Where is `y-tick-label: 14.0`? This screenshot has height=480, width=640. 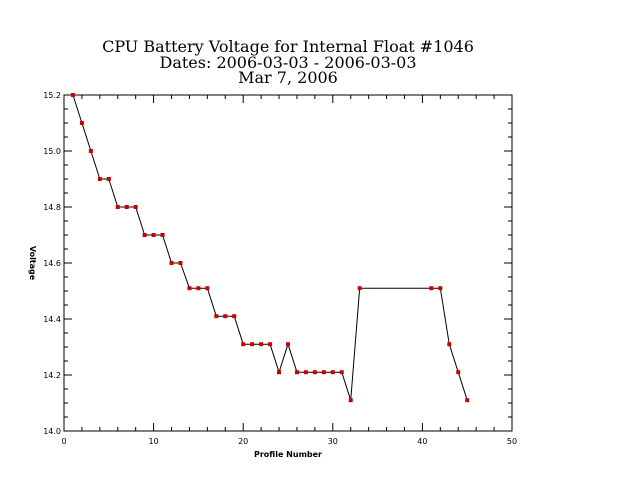
y-tick-label: 14.0 is located at coordinates (52, 431).